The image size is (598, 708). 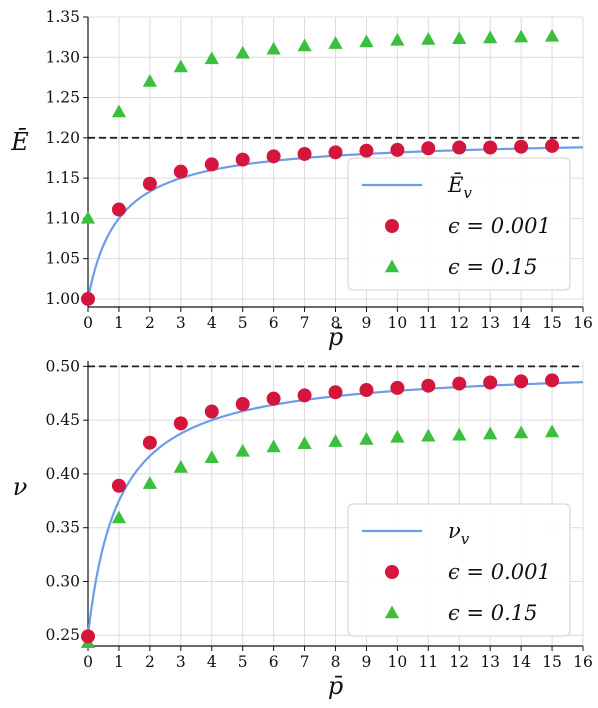 What do you see at coordinates (455, 185) in the screenshot?
I see `legend-curve-name: Ē` at bounding box center [455, 185].